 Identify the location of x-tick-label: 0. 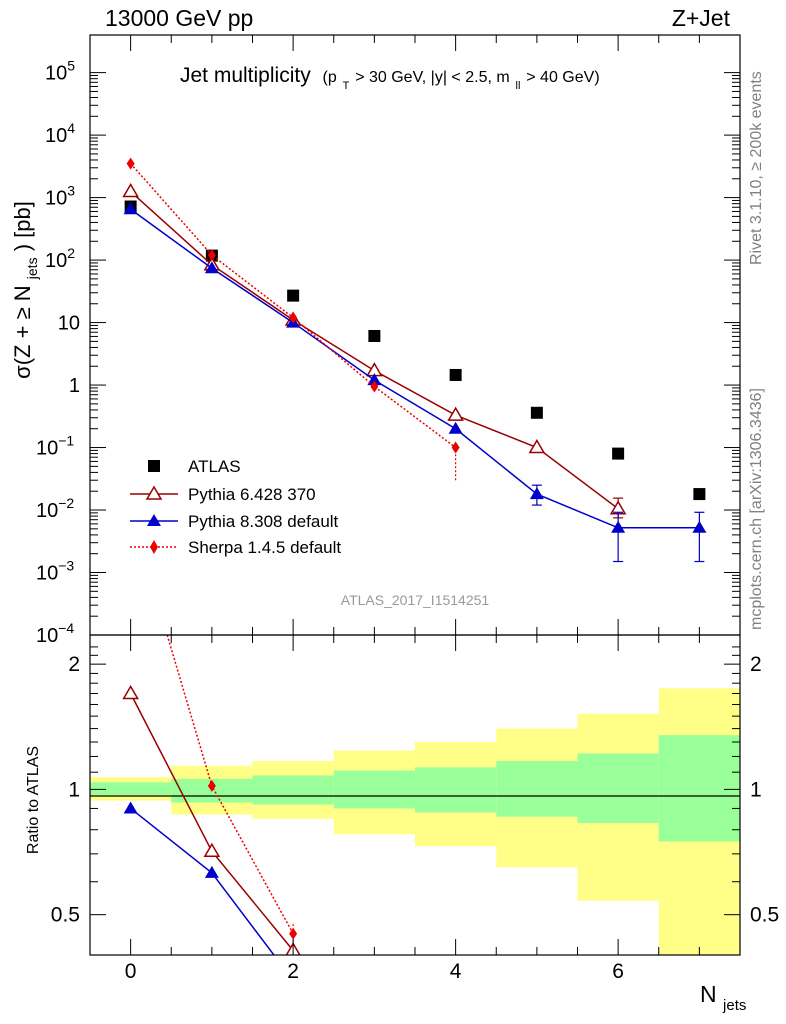
(131, 971).